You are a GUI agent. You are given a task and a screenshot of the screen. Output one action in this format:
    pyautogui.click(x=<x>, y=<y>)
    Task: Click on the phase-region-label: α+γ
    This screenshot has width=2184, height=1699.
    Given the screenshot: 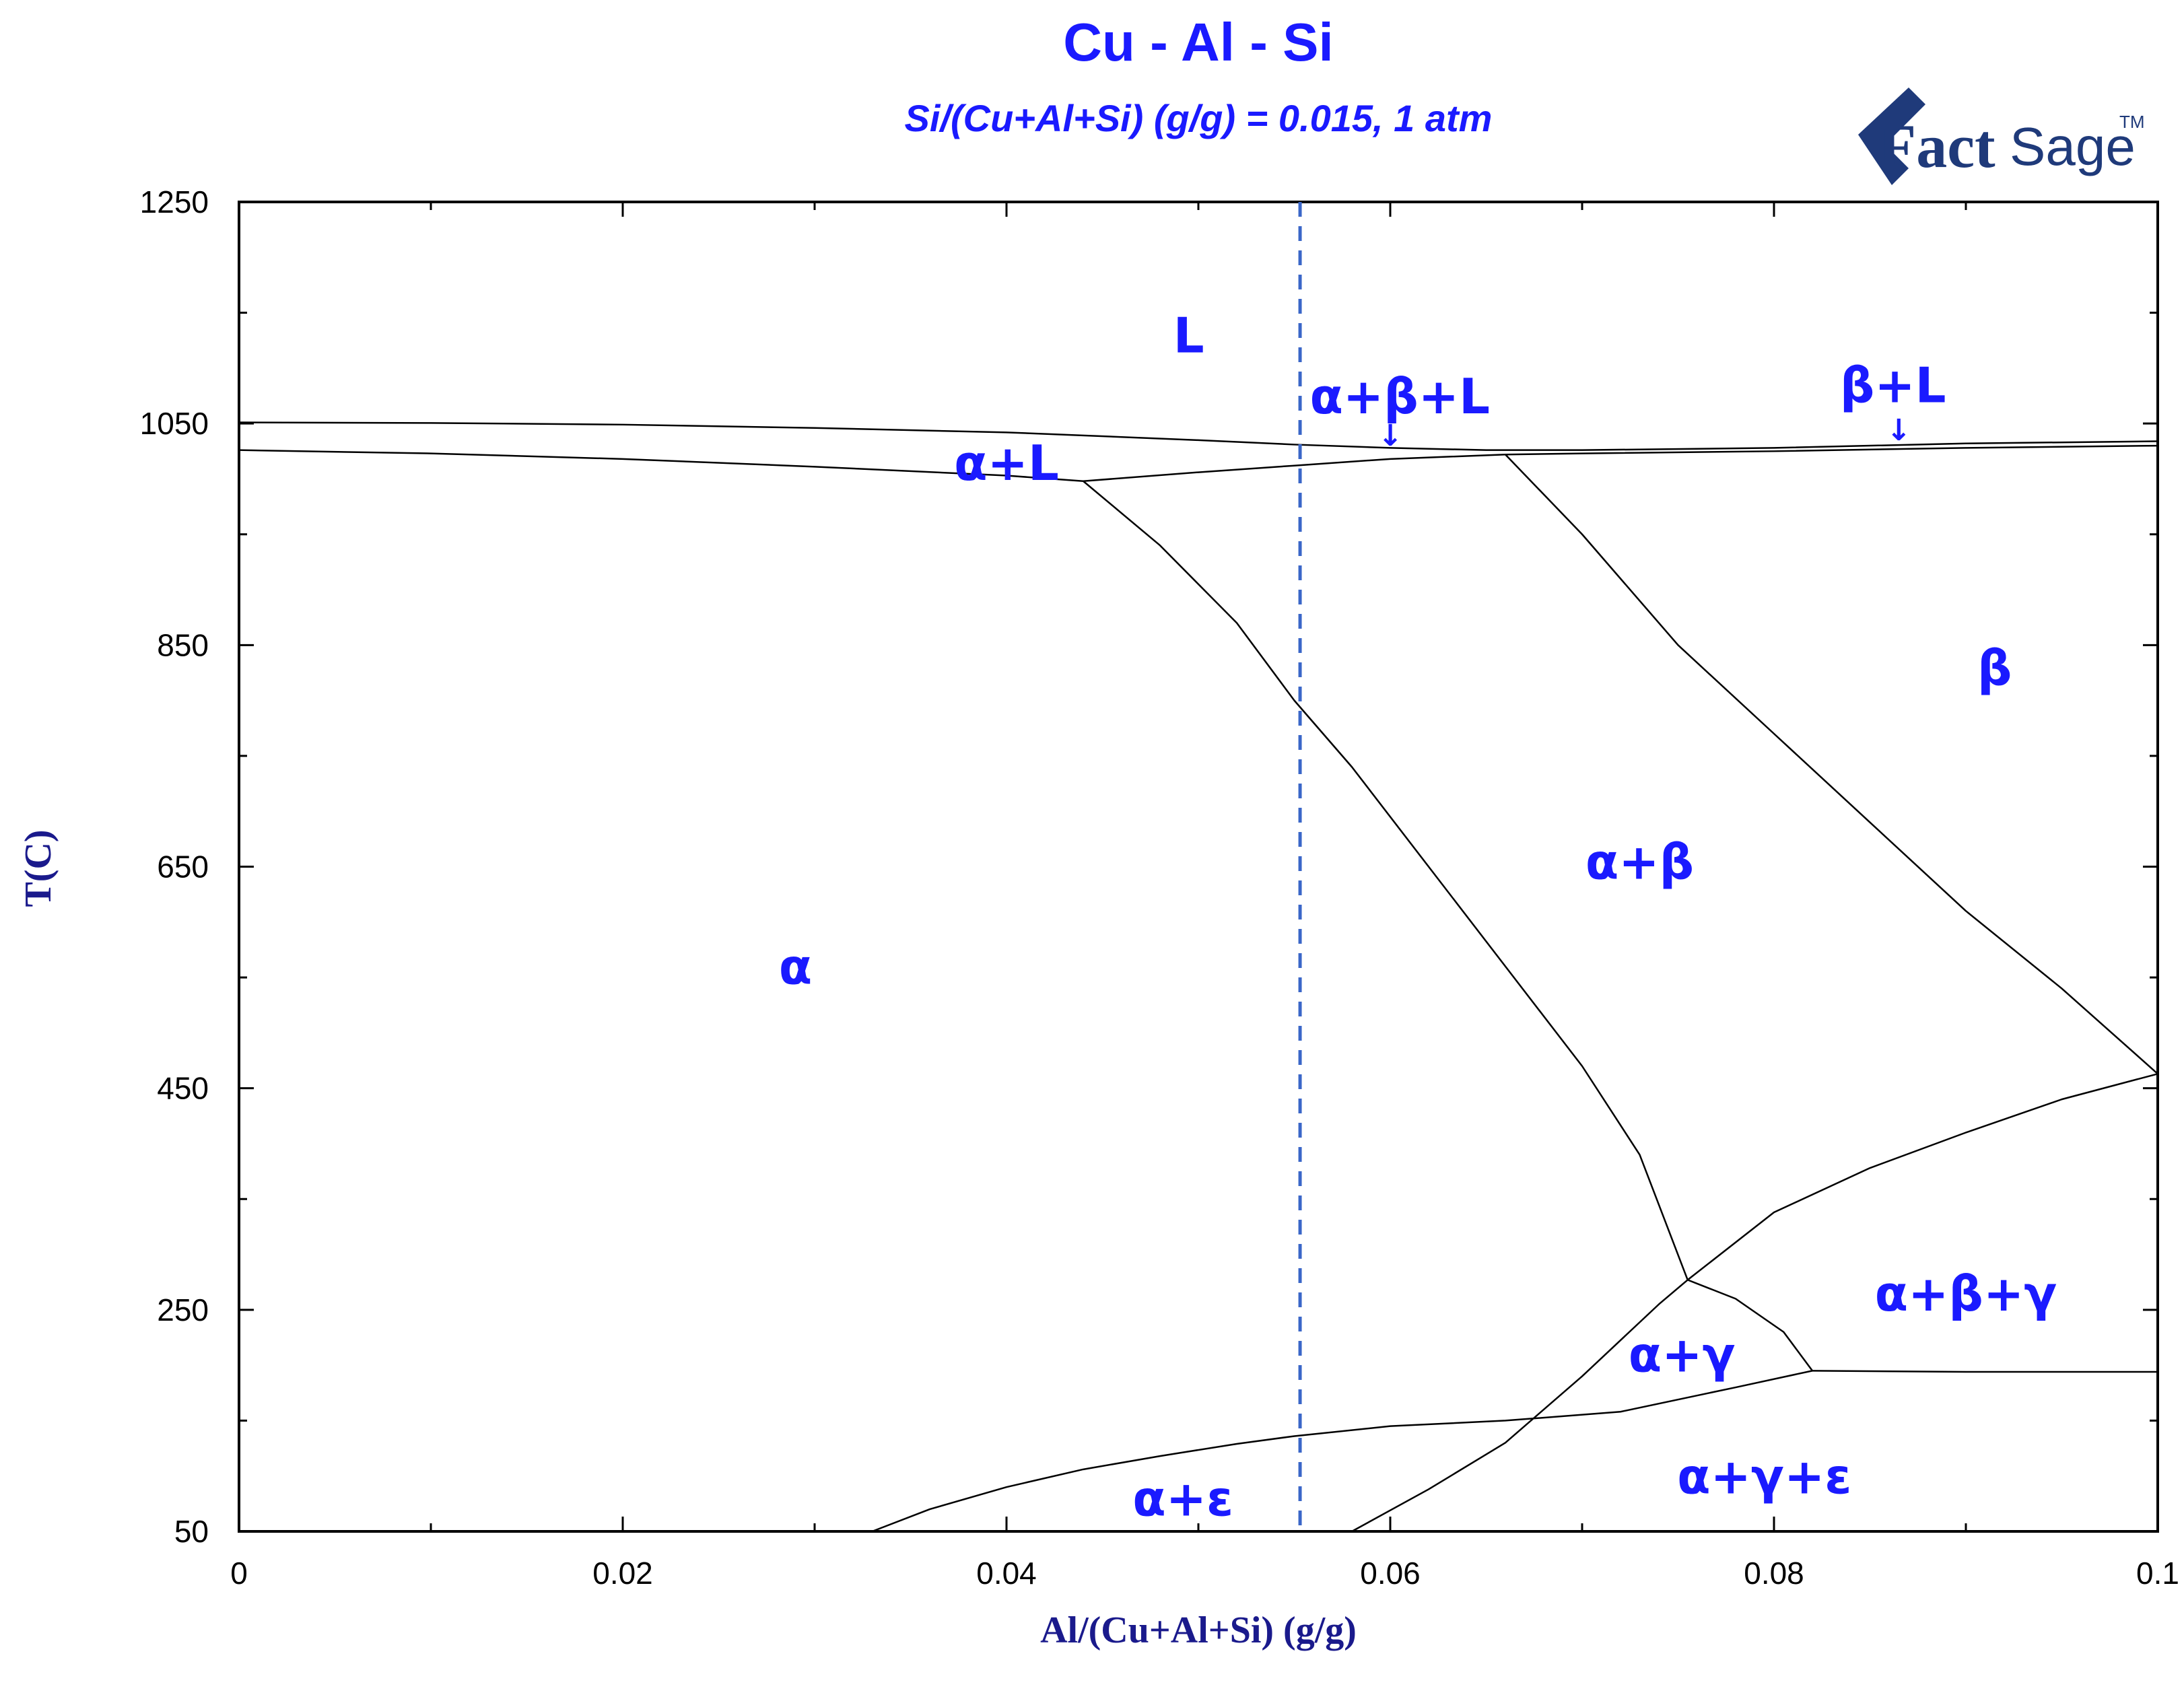 What is the action you would take?
    pyautogui.click(x=1682, y=1355)
    